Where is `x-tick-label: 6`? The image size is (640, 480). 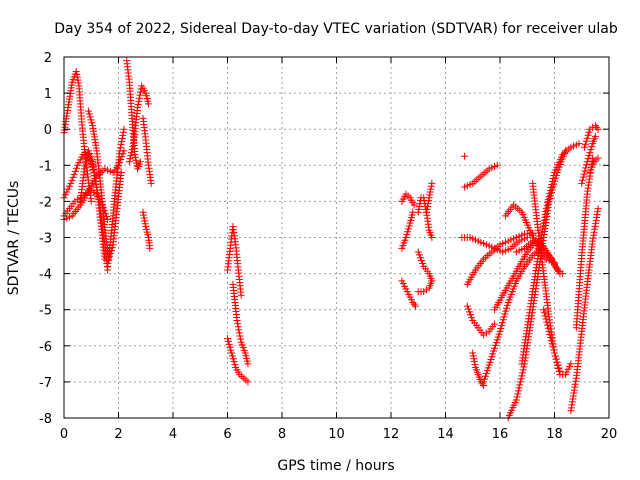 x-tick-label: 6 is located at coordinates (227, 434).